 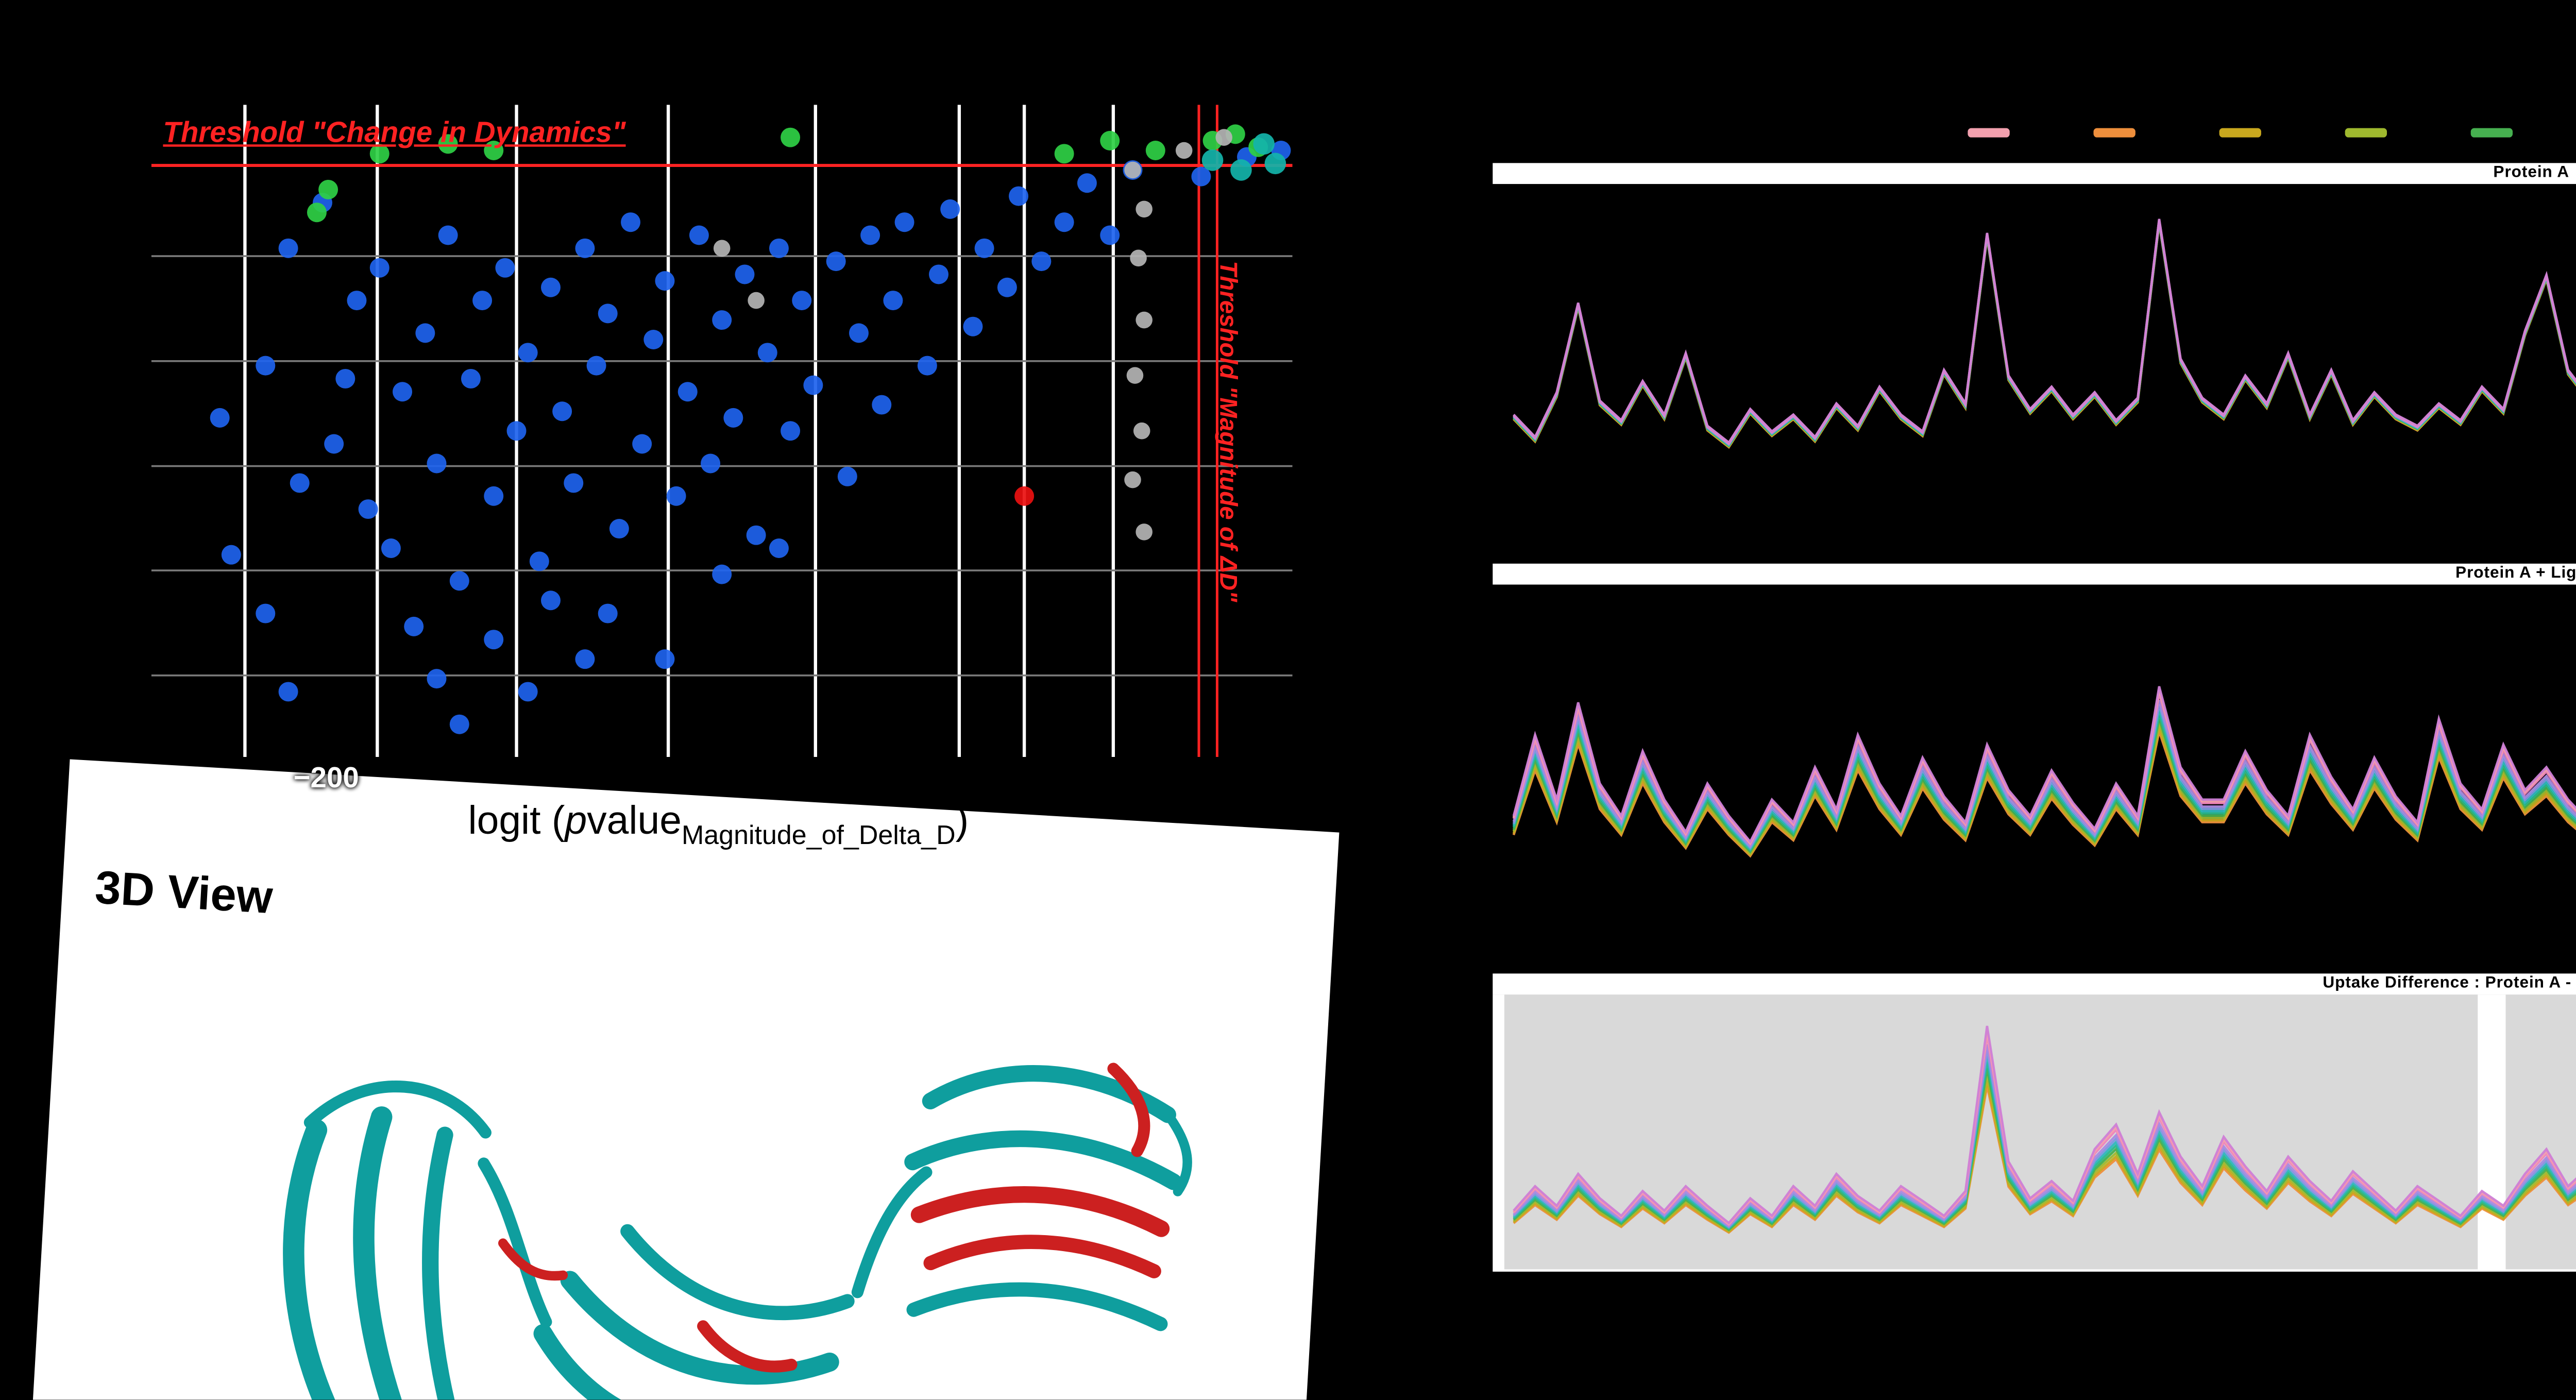 I want to click on uptake-chart-protein-a, so click(x=2034, y=368).